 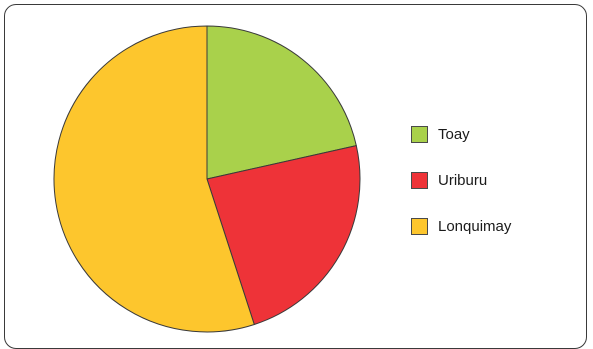 I want to click on legend-item-toay: Toay, so click(x=461, y=134).